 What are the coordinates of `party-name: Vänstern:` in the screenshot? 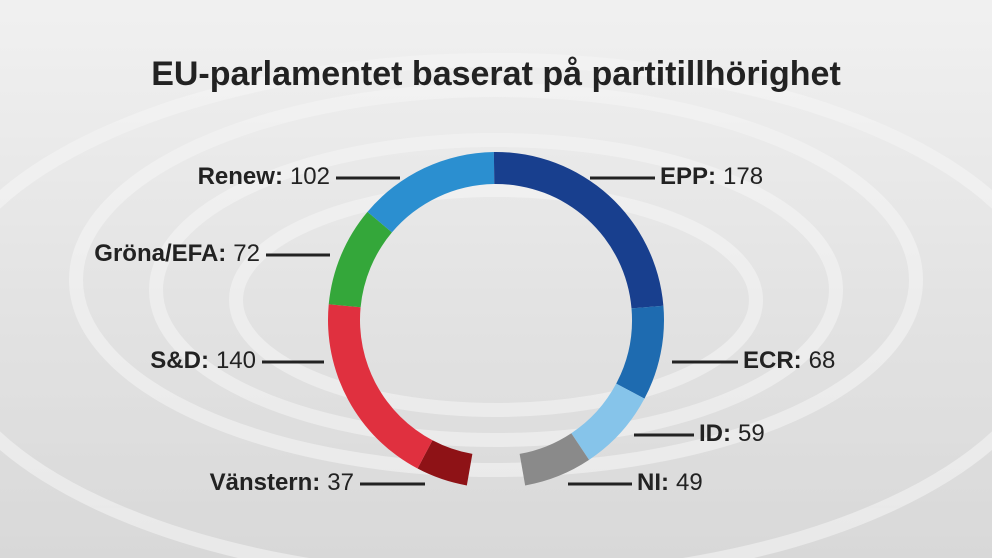 It's located at (265, 482).